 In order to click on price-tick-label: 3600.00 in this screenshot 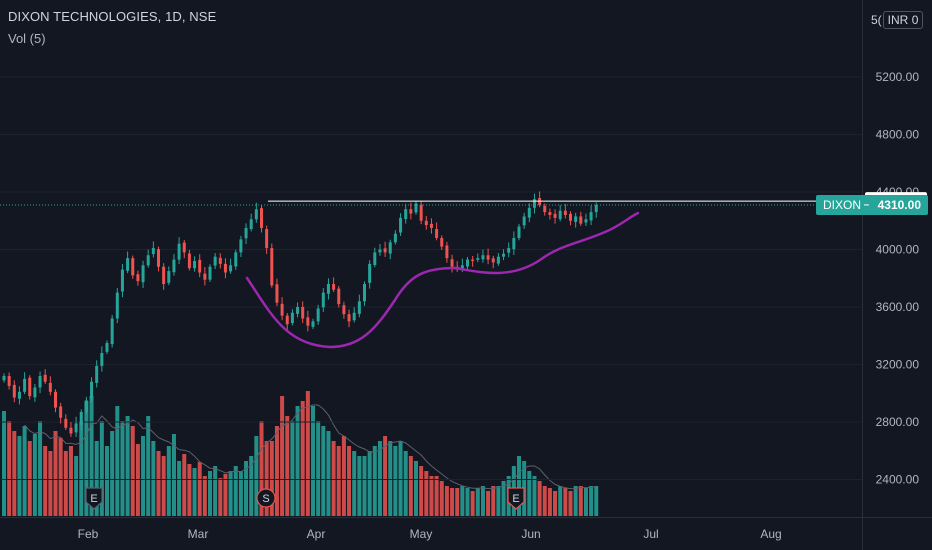, I will do `click(898, 307)`.